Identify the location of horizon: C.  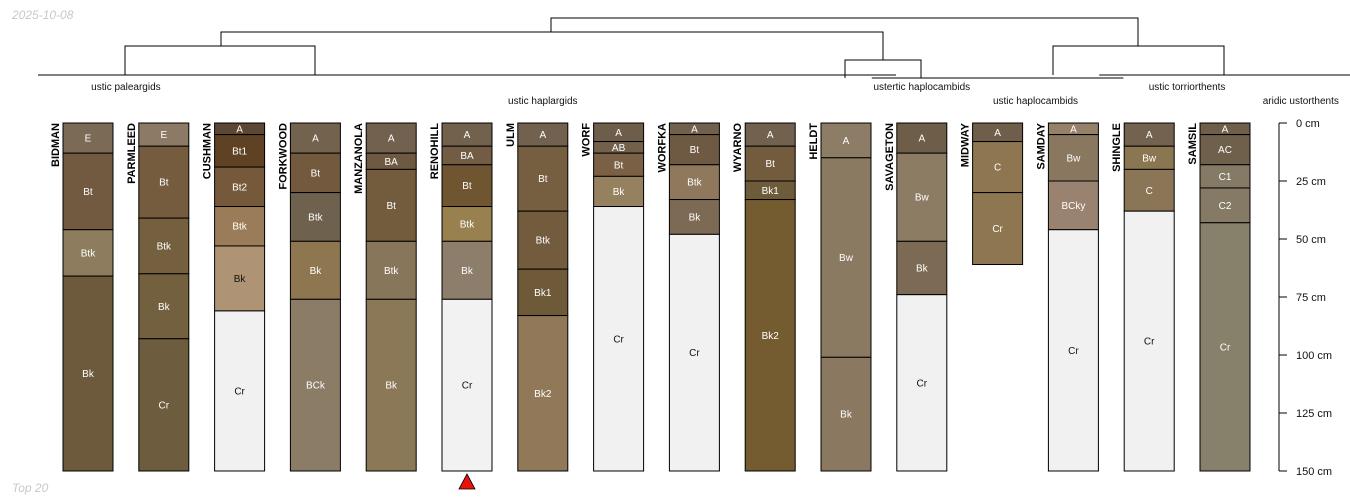
(998, 167).